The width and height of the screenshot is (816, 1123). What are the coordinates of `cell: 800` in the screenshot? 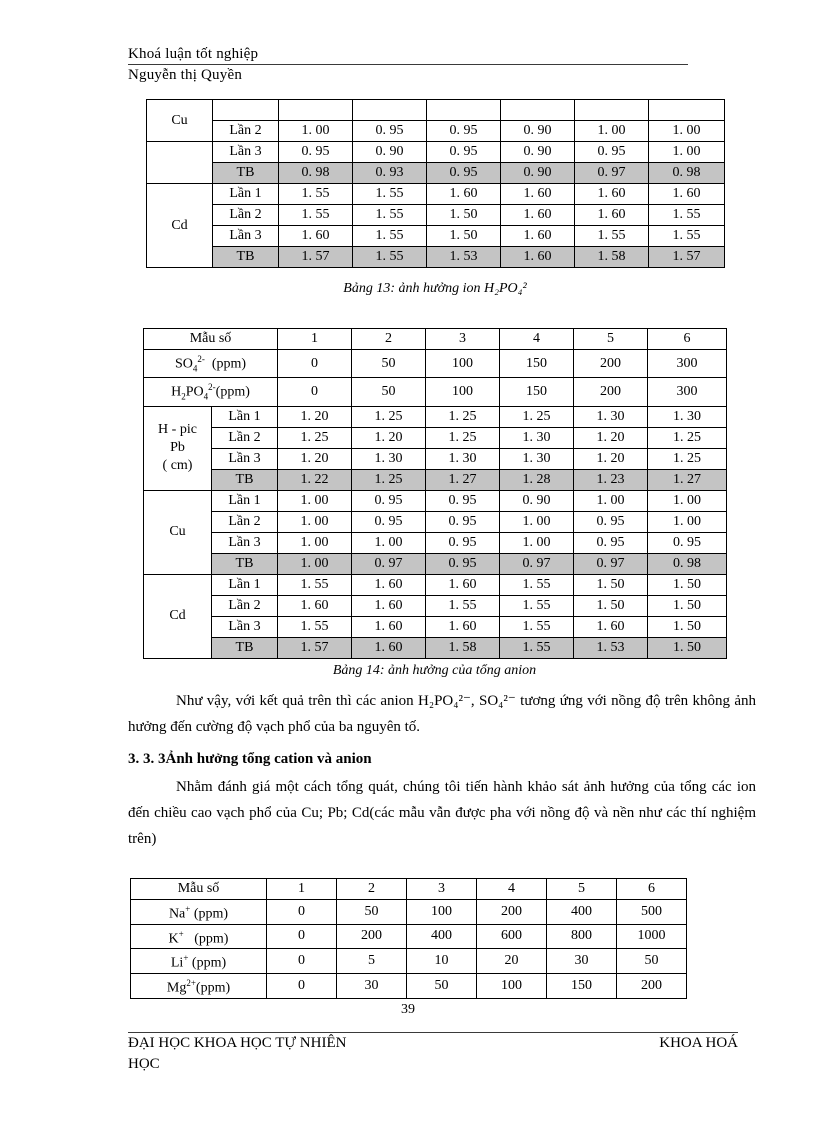 It's located at (581, 936).